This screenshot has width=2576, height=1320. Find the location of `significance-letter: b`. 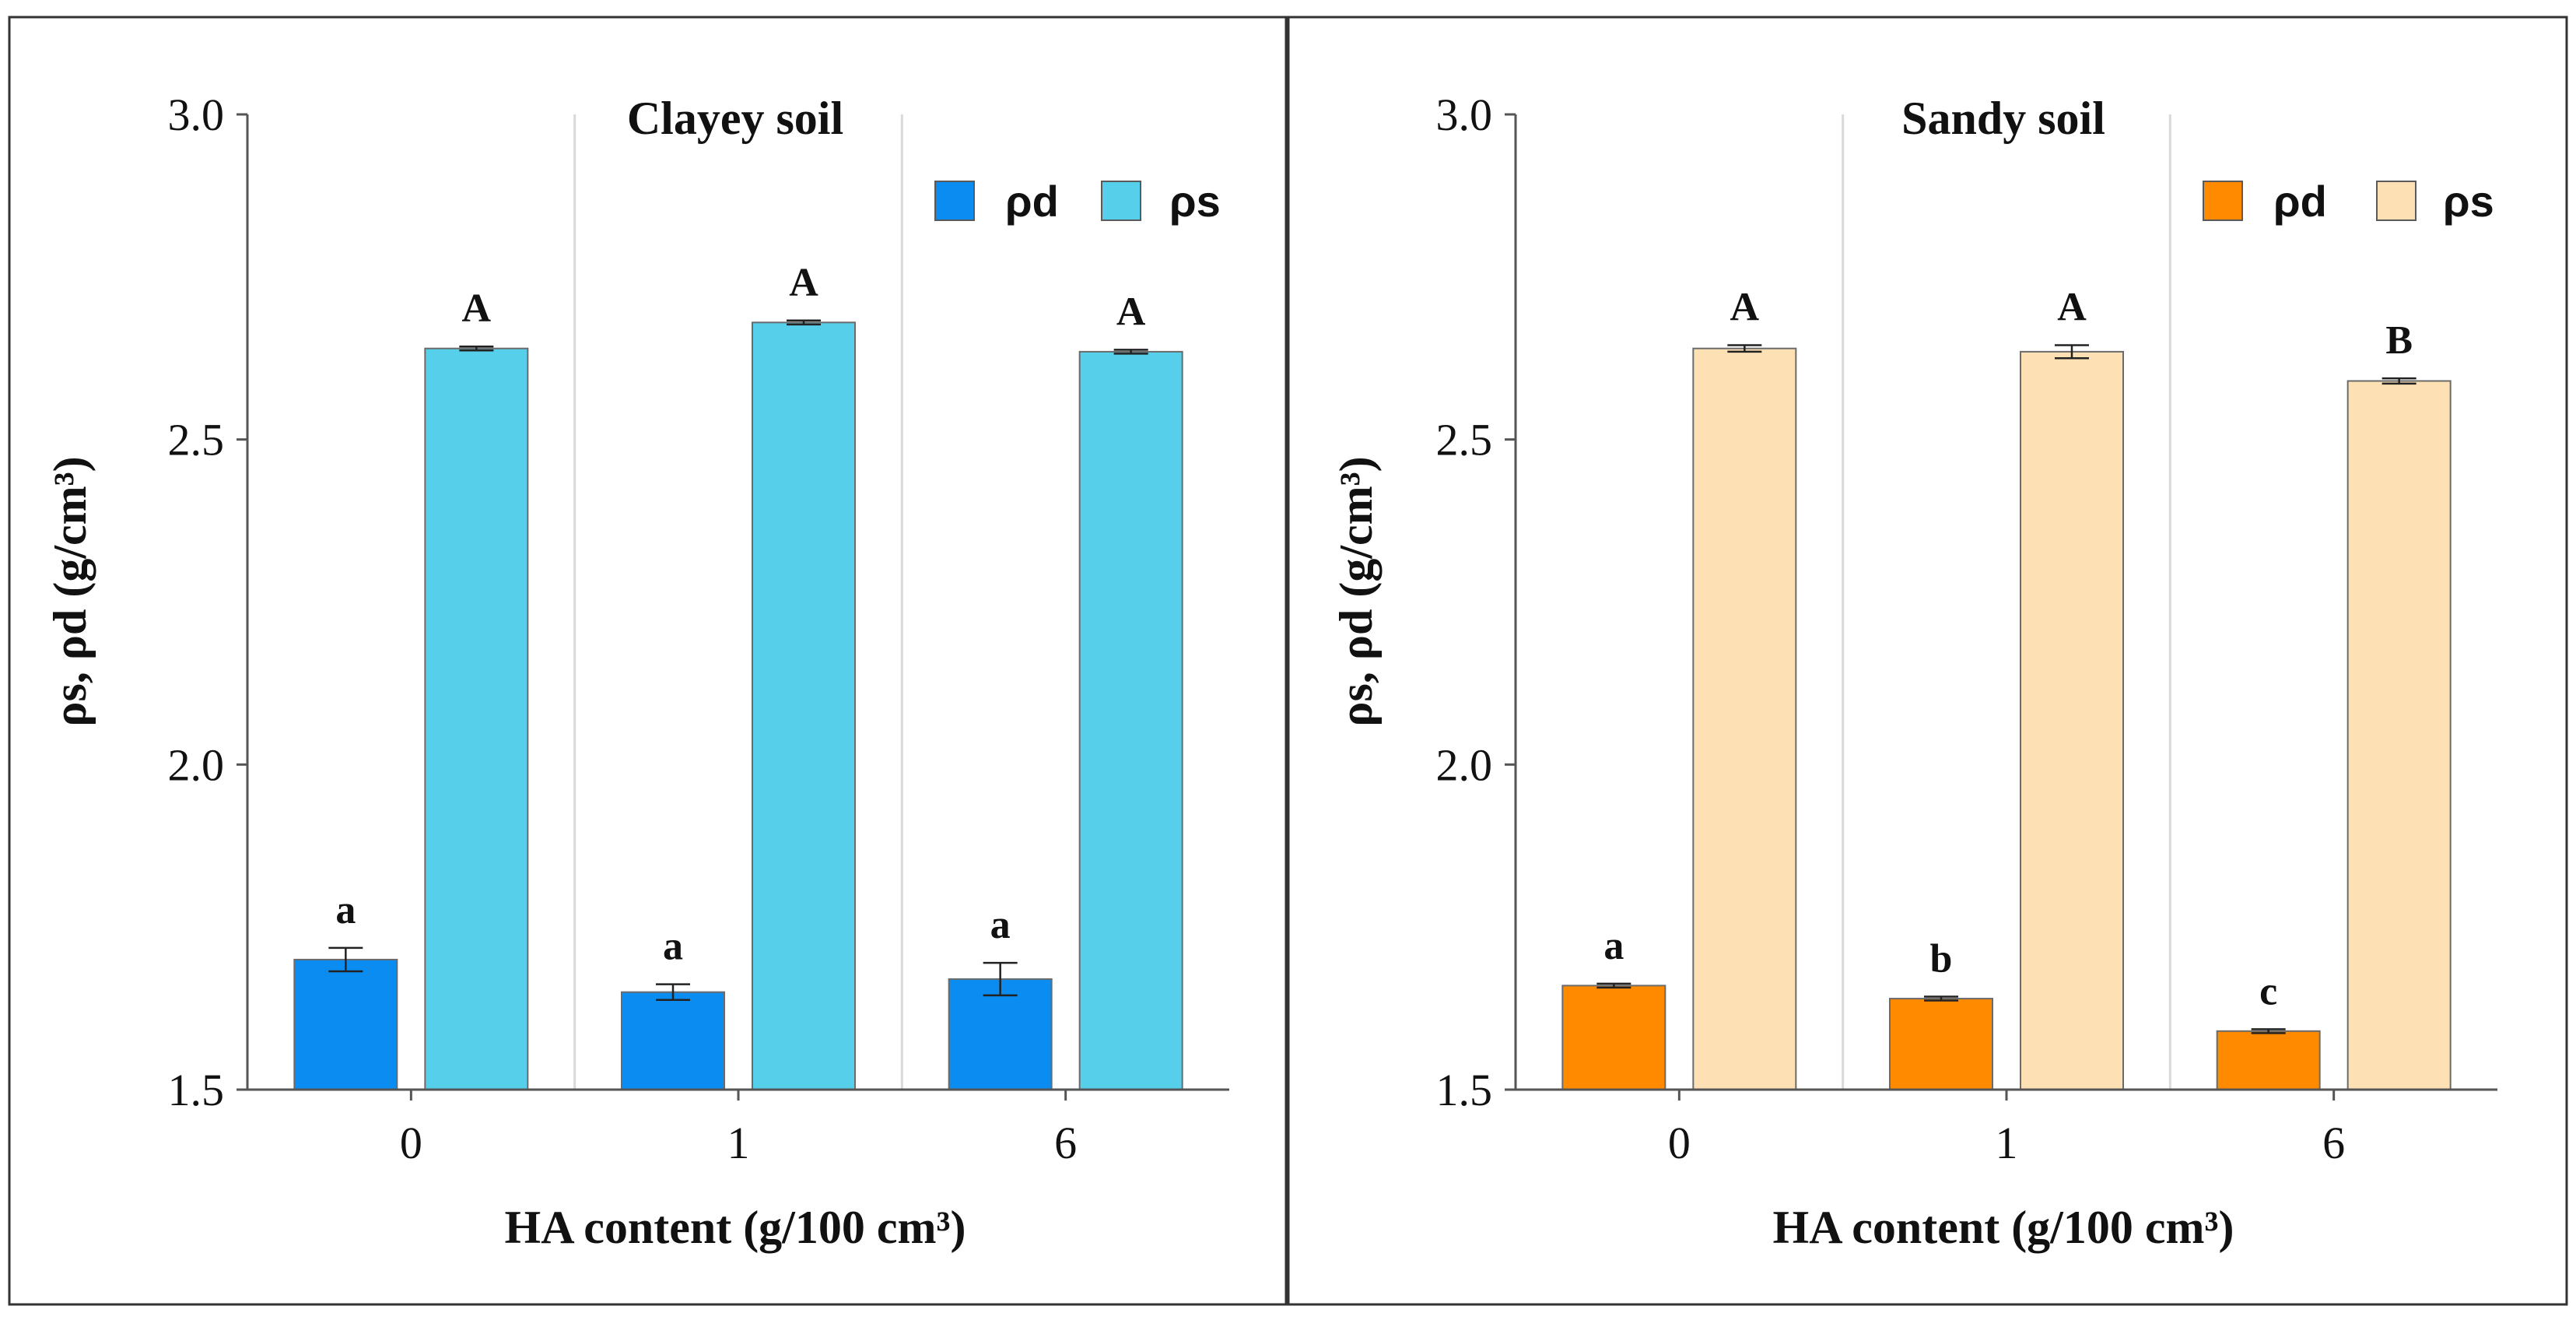

significance-letter: b is located at coordinates (1942, 959).